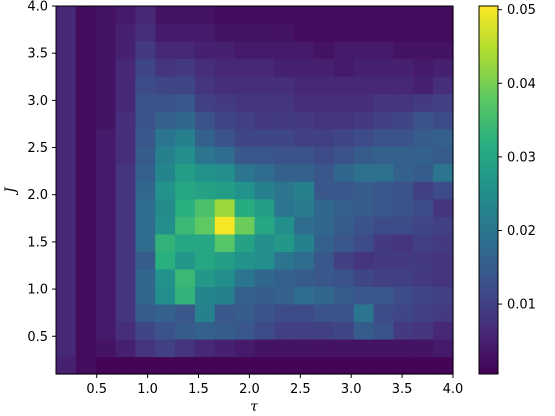 The height and width of the screenshot is (416, 555). Describe the element at coordinates (198, 389) in the screenshot. I see `x-tick-label: 1.5` at that location.